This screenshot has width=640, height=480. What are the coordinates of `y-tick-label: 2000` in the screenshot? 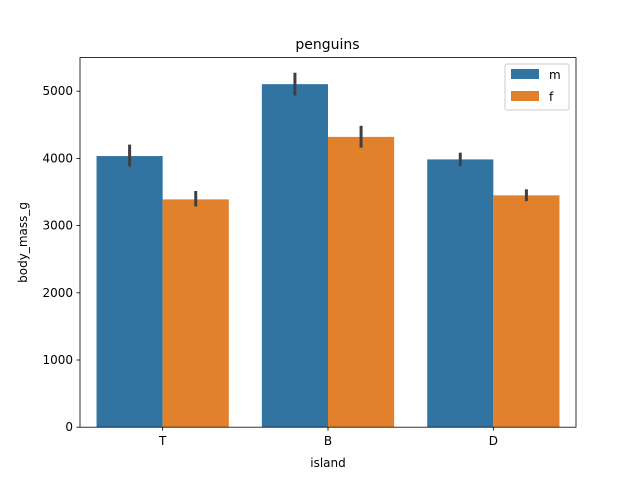 It's located at (57, 293).